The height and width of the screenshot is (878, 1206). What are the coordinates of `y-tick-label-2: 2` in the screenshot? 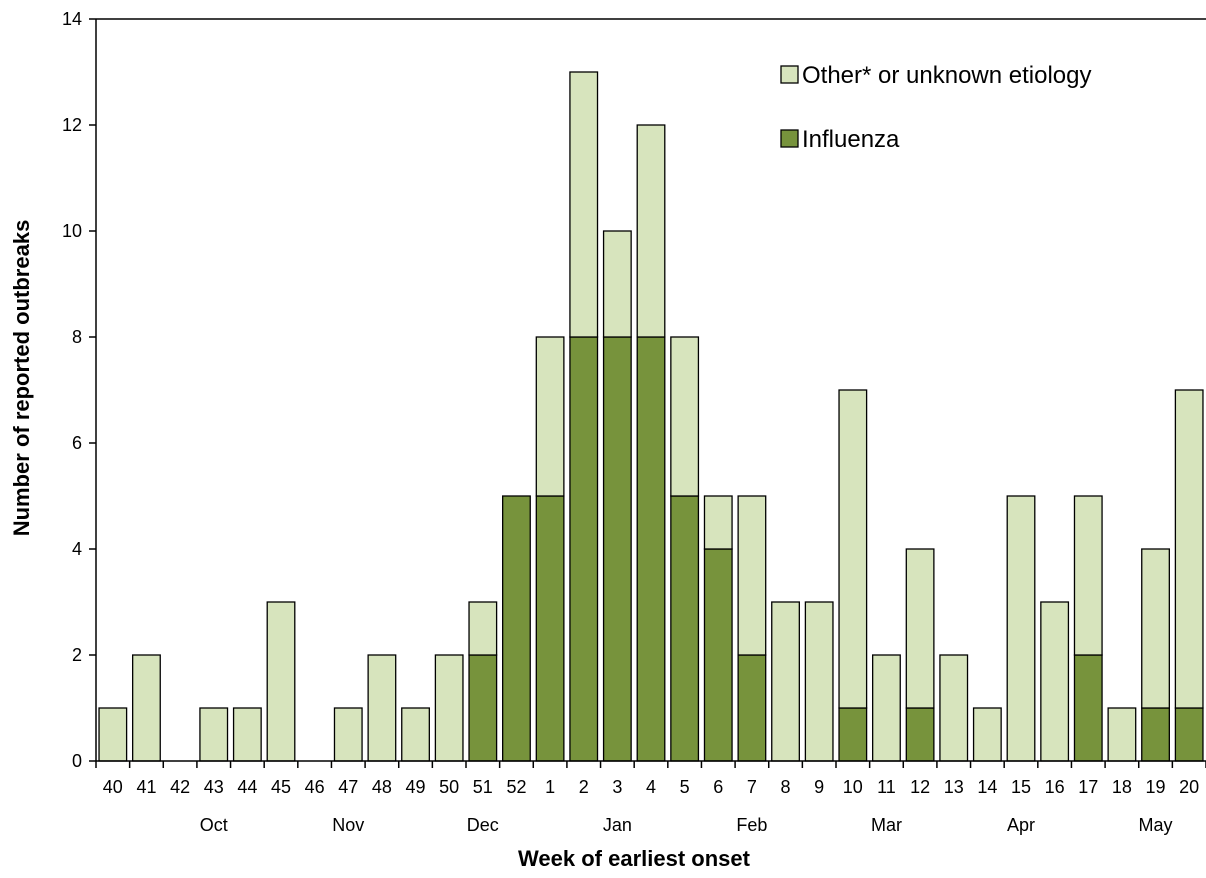 It's located at (77, 655).